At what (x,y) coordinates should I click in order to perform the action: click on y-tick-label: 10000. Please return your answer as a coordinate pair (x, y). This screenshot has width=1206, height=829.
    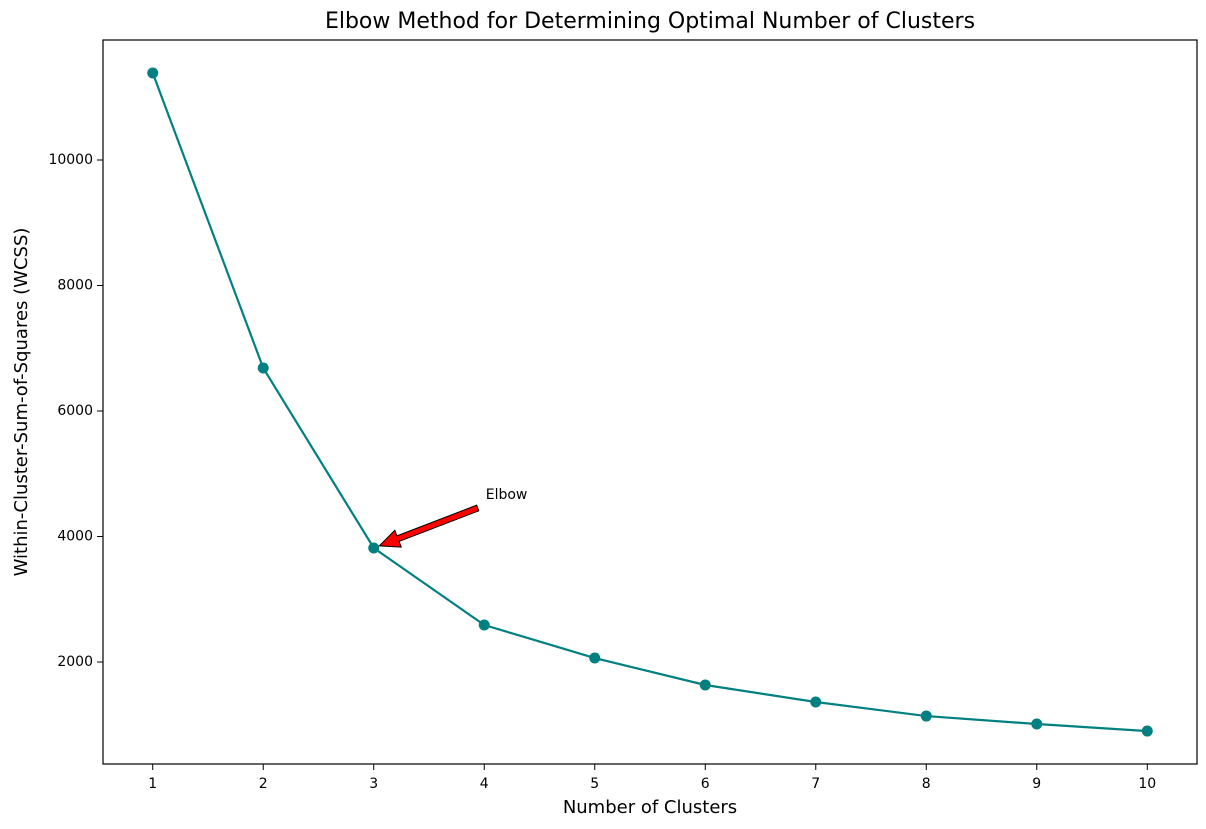
    Looking at the image, I should click on (70, 160).